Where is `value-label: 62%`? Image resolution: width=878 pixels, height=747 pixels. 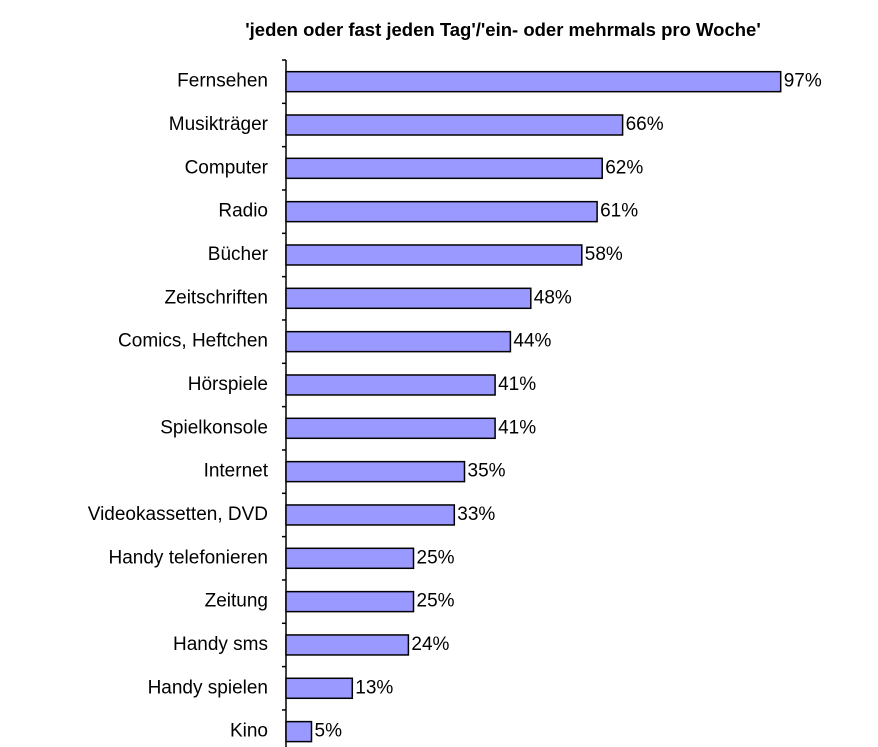 value-label: 62% is located at coordinates (624, 167).